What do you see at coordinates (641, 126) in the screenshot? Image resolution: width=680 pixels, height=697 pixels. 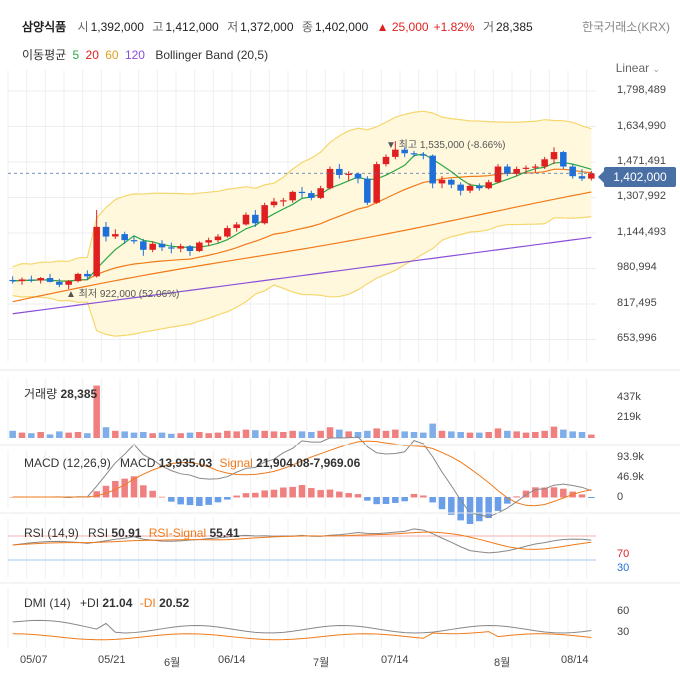 I see `price-tick: 1,634,990` at bounding box center [641, 126].